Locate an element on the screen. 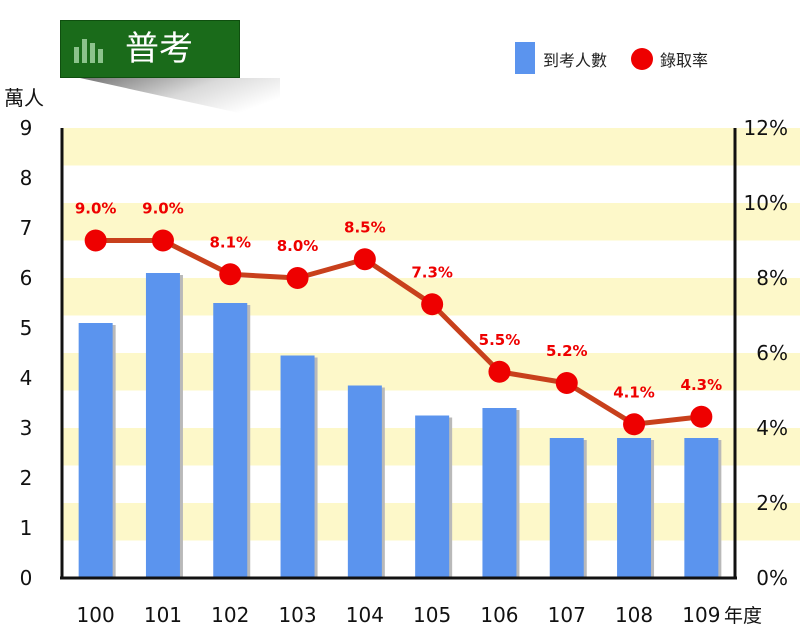 This screenshot has width=800, height=640. legend-line-swatch is located at coordinates (642, 59).